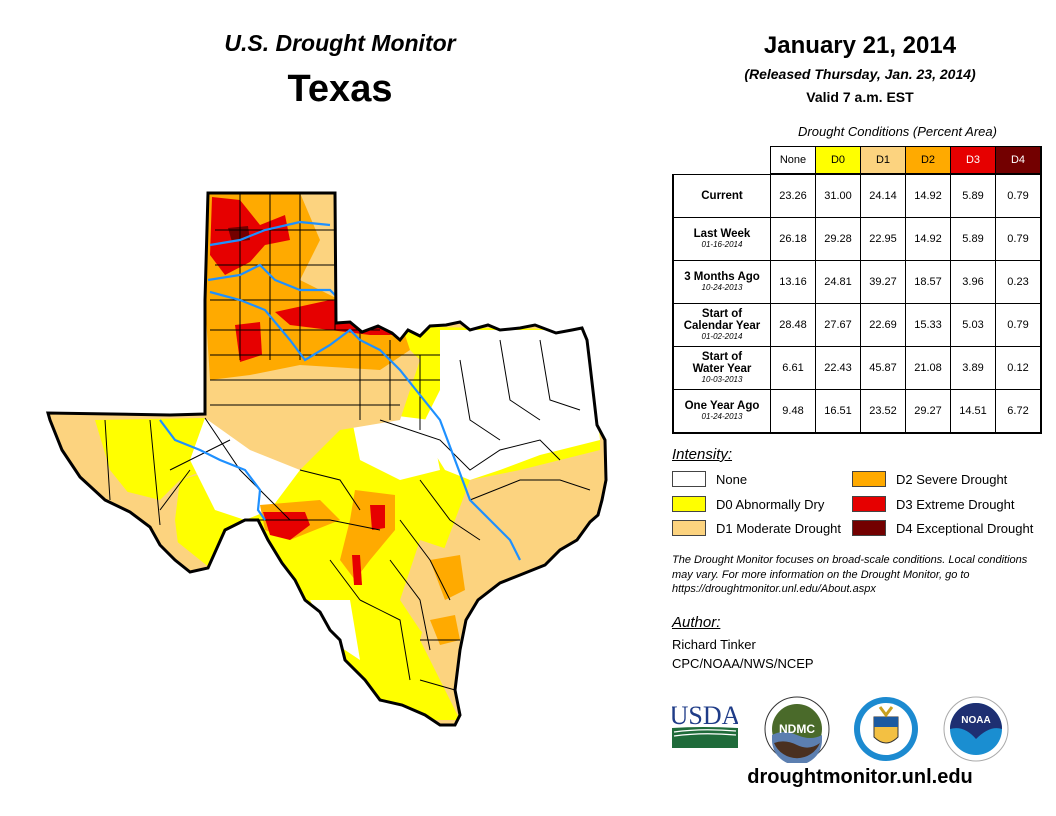  What do you see at coordinates (928, 411) in the screenshot?
I see `table-cell-d2: 29.27` at bounding box center [928, 411].